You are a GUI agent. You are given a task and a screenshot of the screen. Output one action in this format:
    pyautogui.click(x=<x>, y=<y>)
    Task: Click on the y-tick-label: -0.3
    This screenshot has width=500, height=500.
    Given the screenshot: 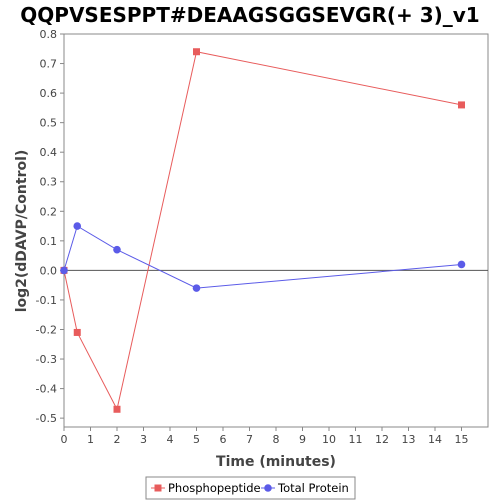 What is the action you would take?
    pyautogui.click(x=46, y=359)
    